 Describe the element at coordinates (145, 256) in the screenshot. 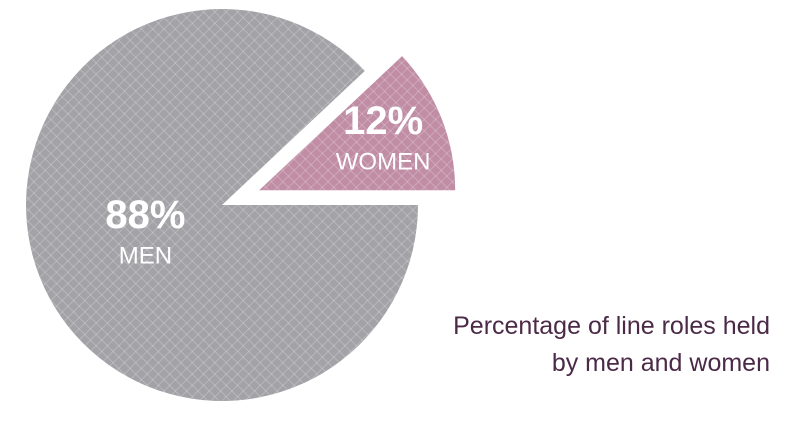

I see `category-label: MEN` at that location.